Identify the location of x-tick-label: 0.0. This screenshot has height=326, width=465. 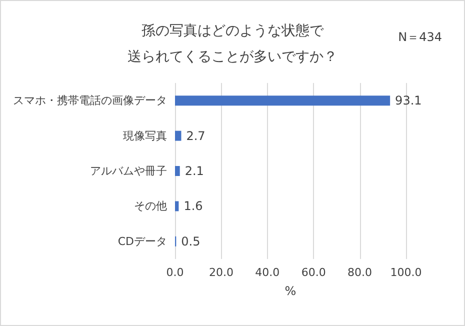
(175, 272).